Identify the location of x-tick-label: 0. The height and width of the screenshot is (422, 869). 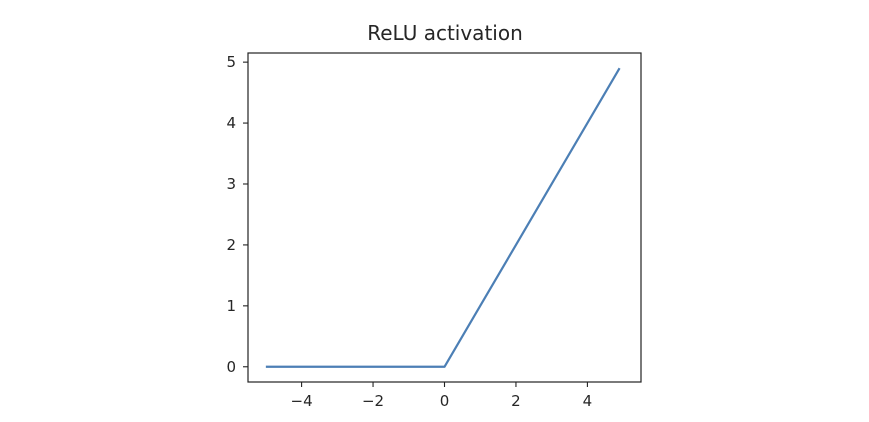
(445, 401).